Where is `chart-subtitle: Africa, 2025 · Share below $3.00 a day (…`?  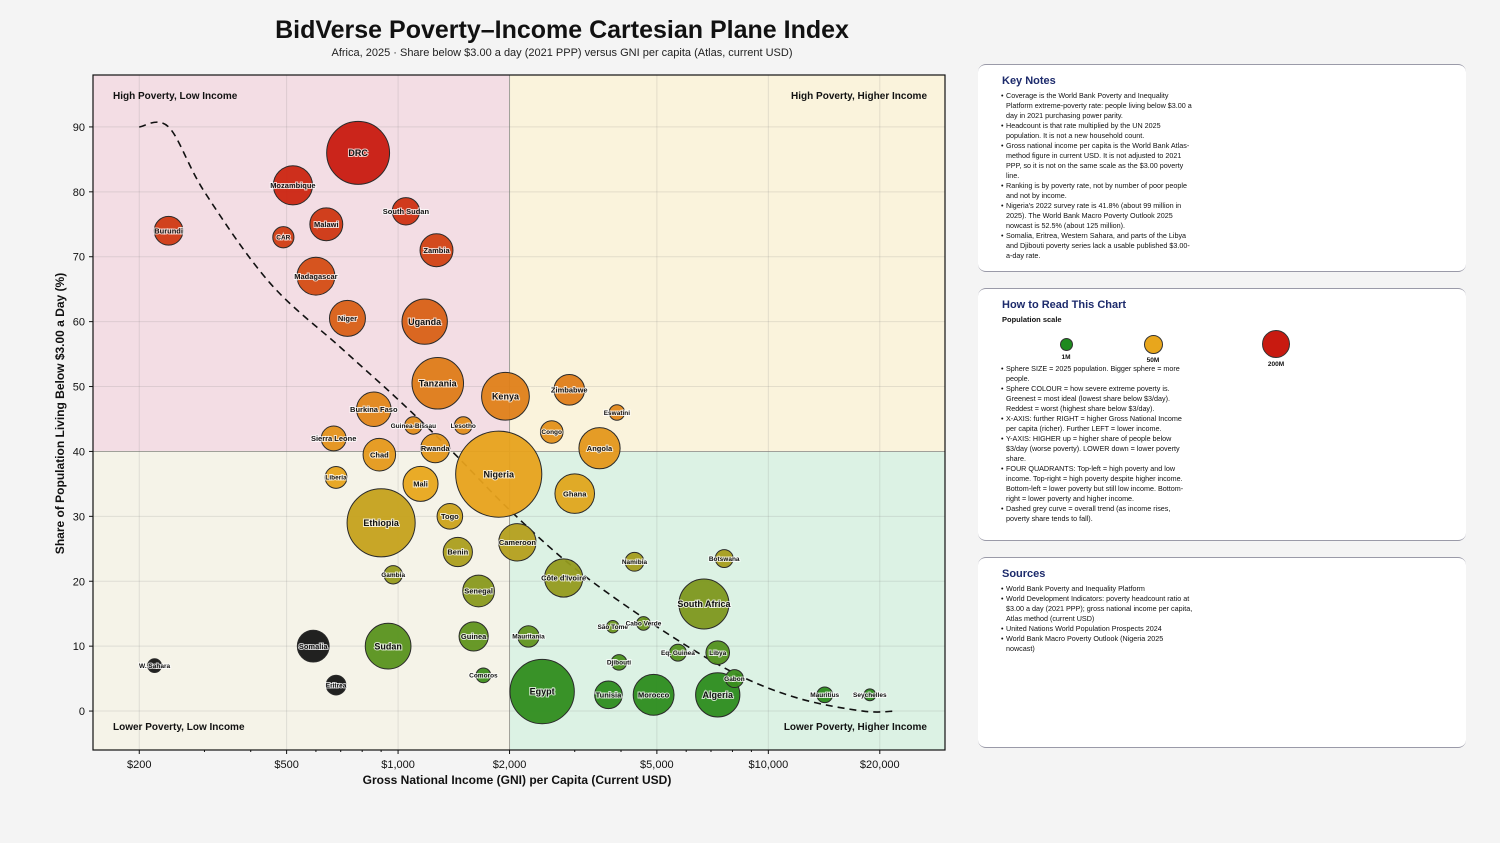
chart-subtitle: Africa, 2025 · Share below $3.00 a day (… is located at coordinates (562, 53).